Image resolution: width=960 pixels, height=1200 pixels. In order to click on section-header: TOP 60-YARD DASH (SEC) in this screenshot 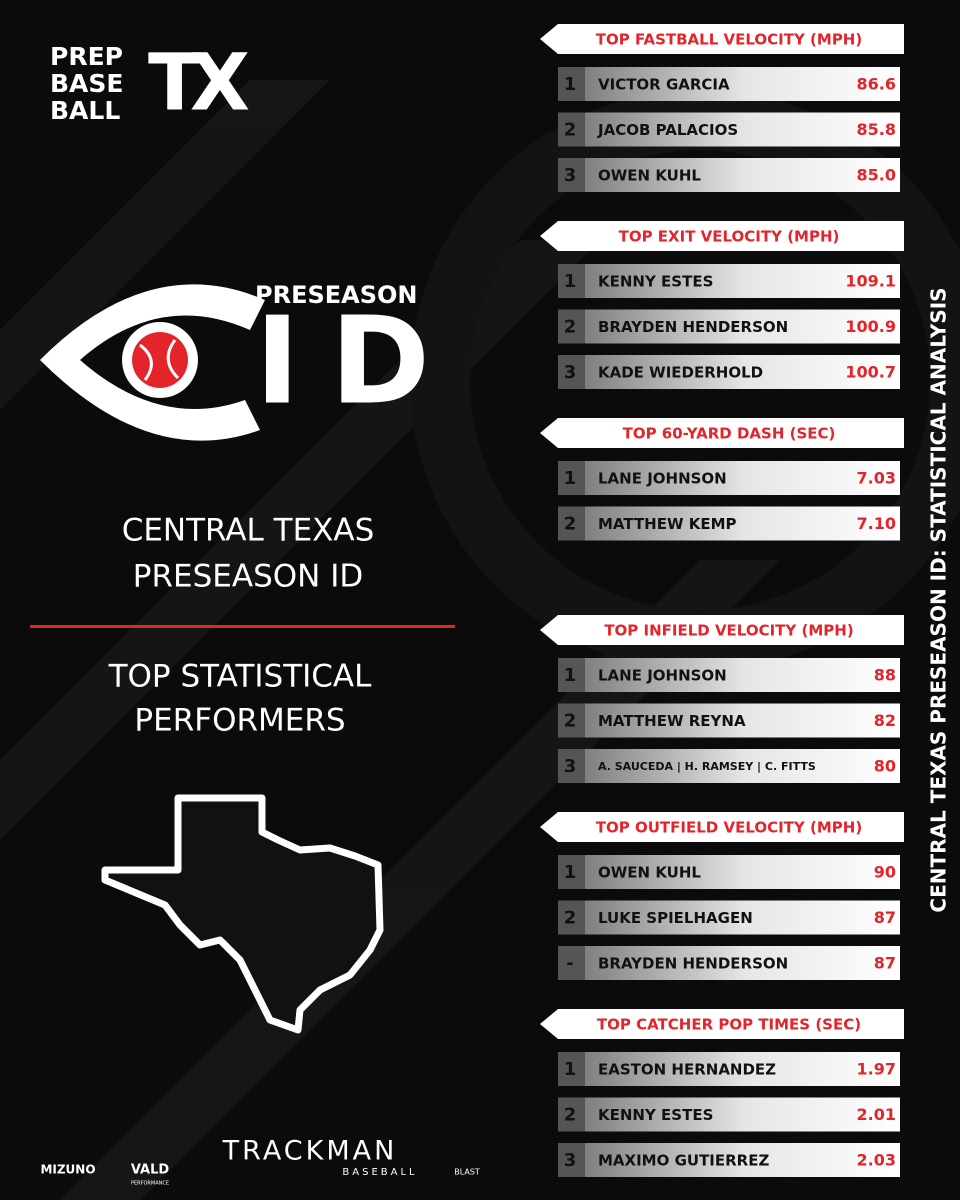, I will do `click(729, 434)`.